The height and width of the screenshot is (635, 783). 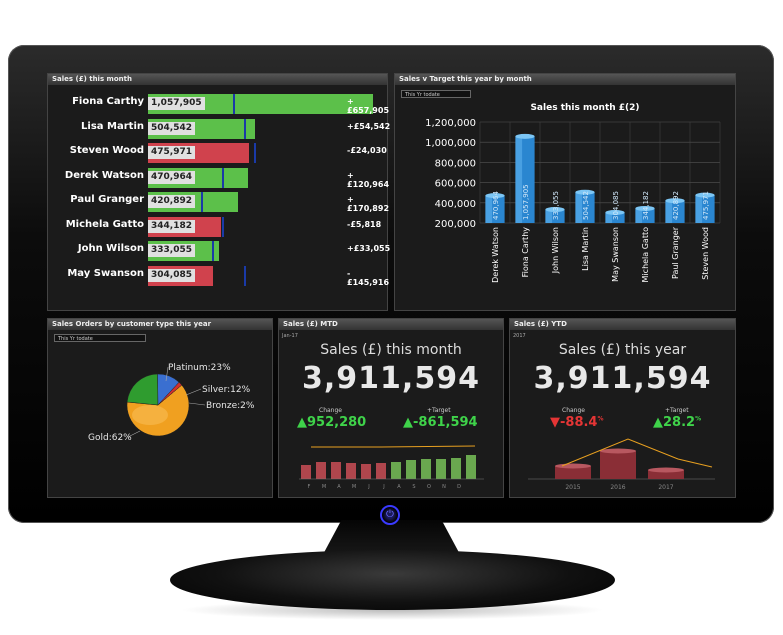 What do you see at coordinates (440, 422) in the screenshot?
I see `target-value: ▲-861,594` at bounding box center [440, 422].